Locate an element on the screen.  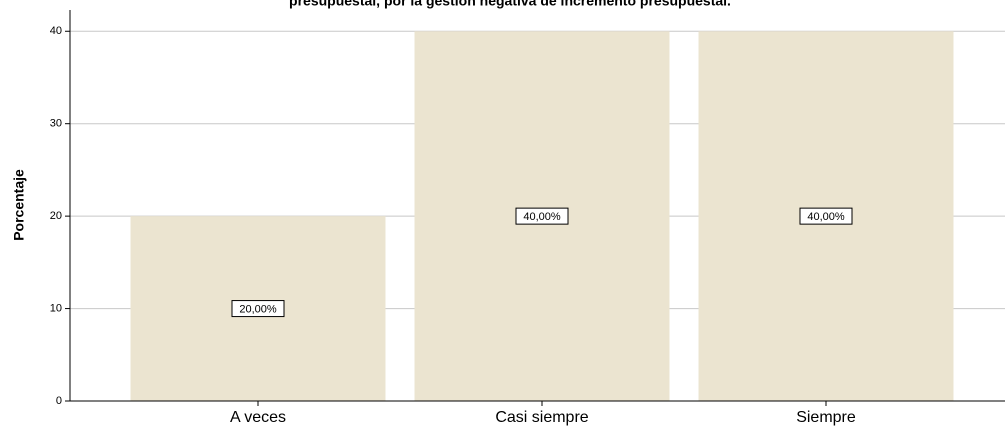
x-tick-label: Casi siempre is located at coordinates (541, 417).